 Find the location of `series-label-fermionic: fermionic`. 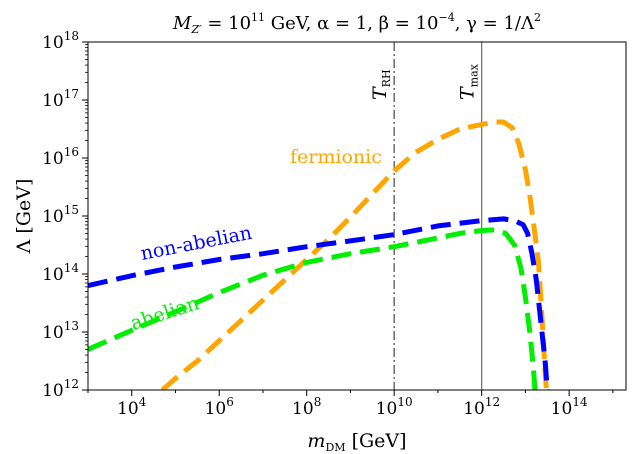

series-label-fermionic: fermionic is located at coordinates (336, 157).